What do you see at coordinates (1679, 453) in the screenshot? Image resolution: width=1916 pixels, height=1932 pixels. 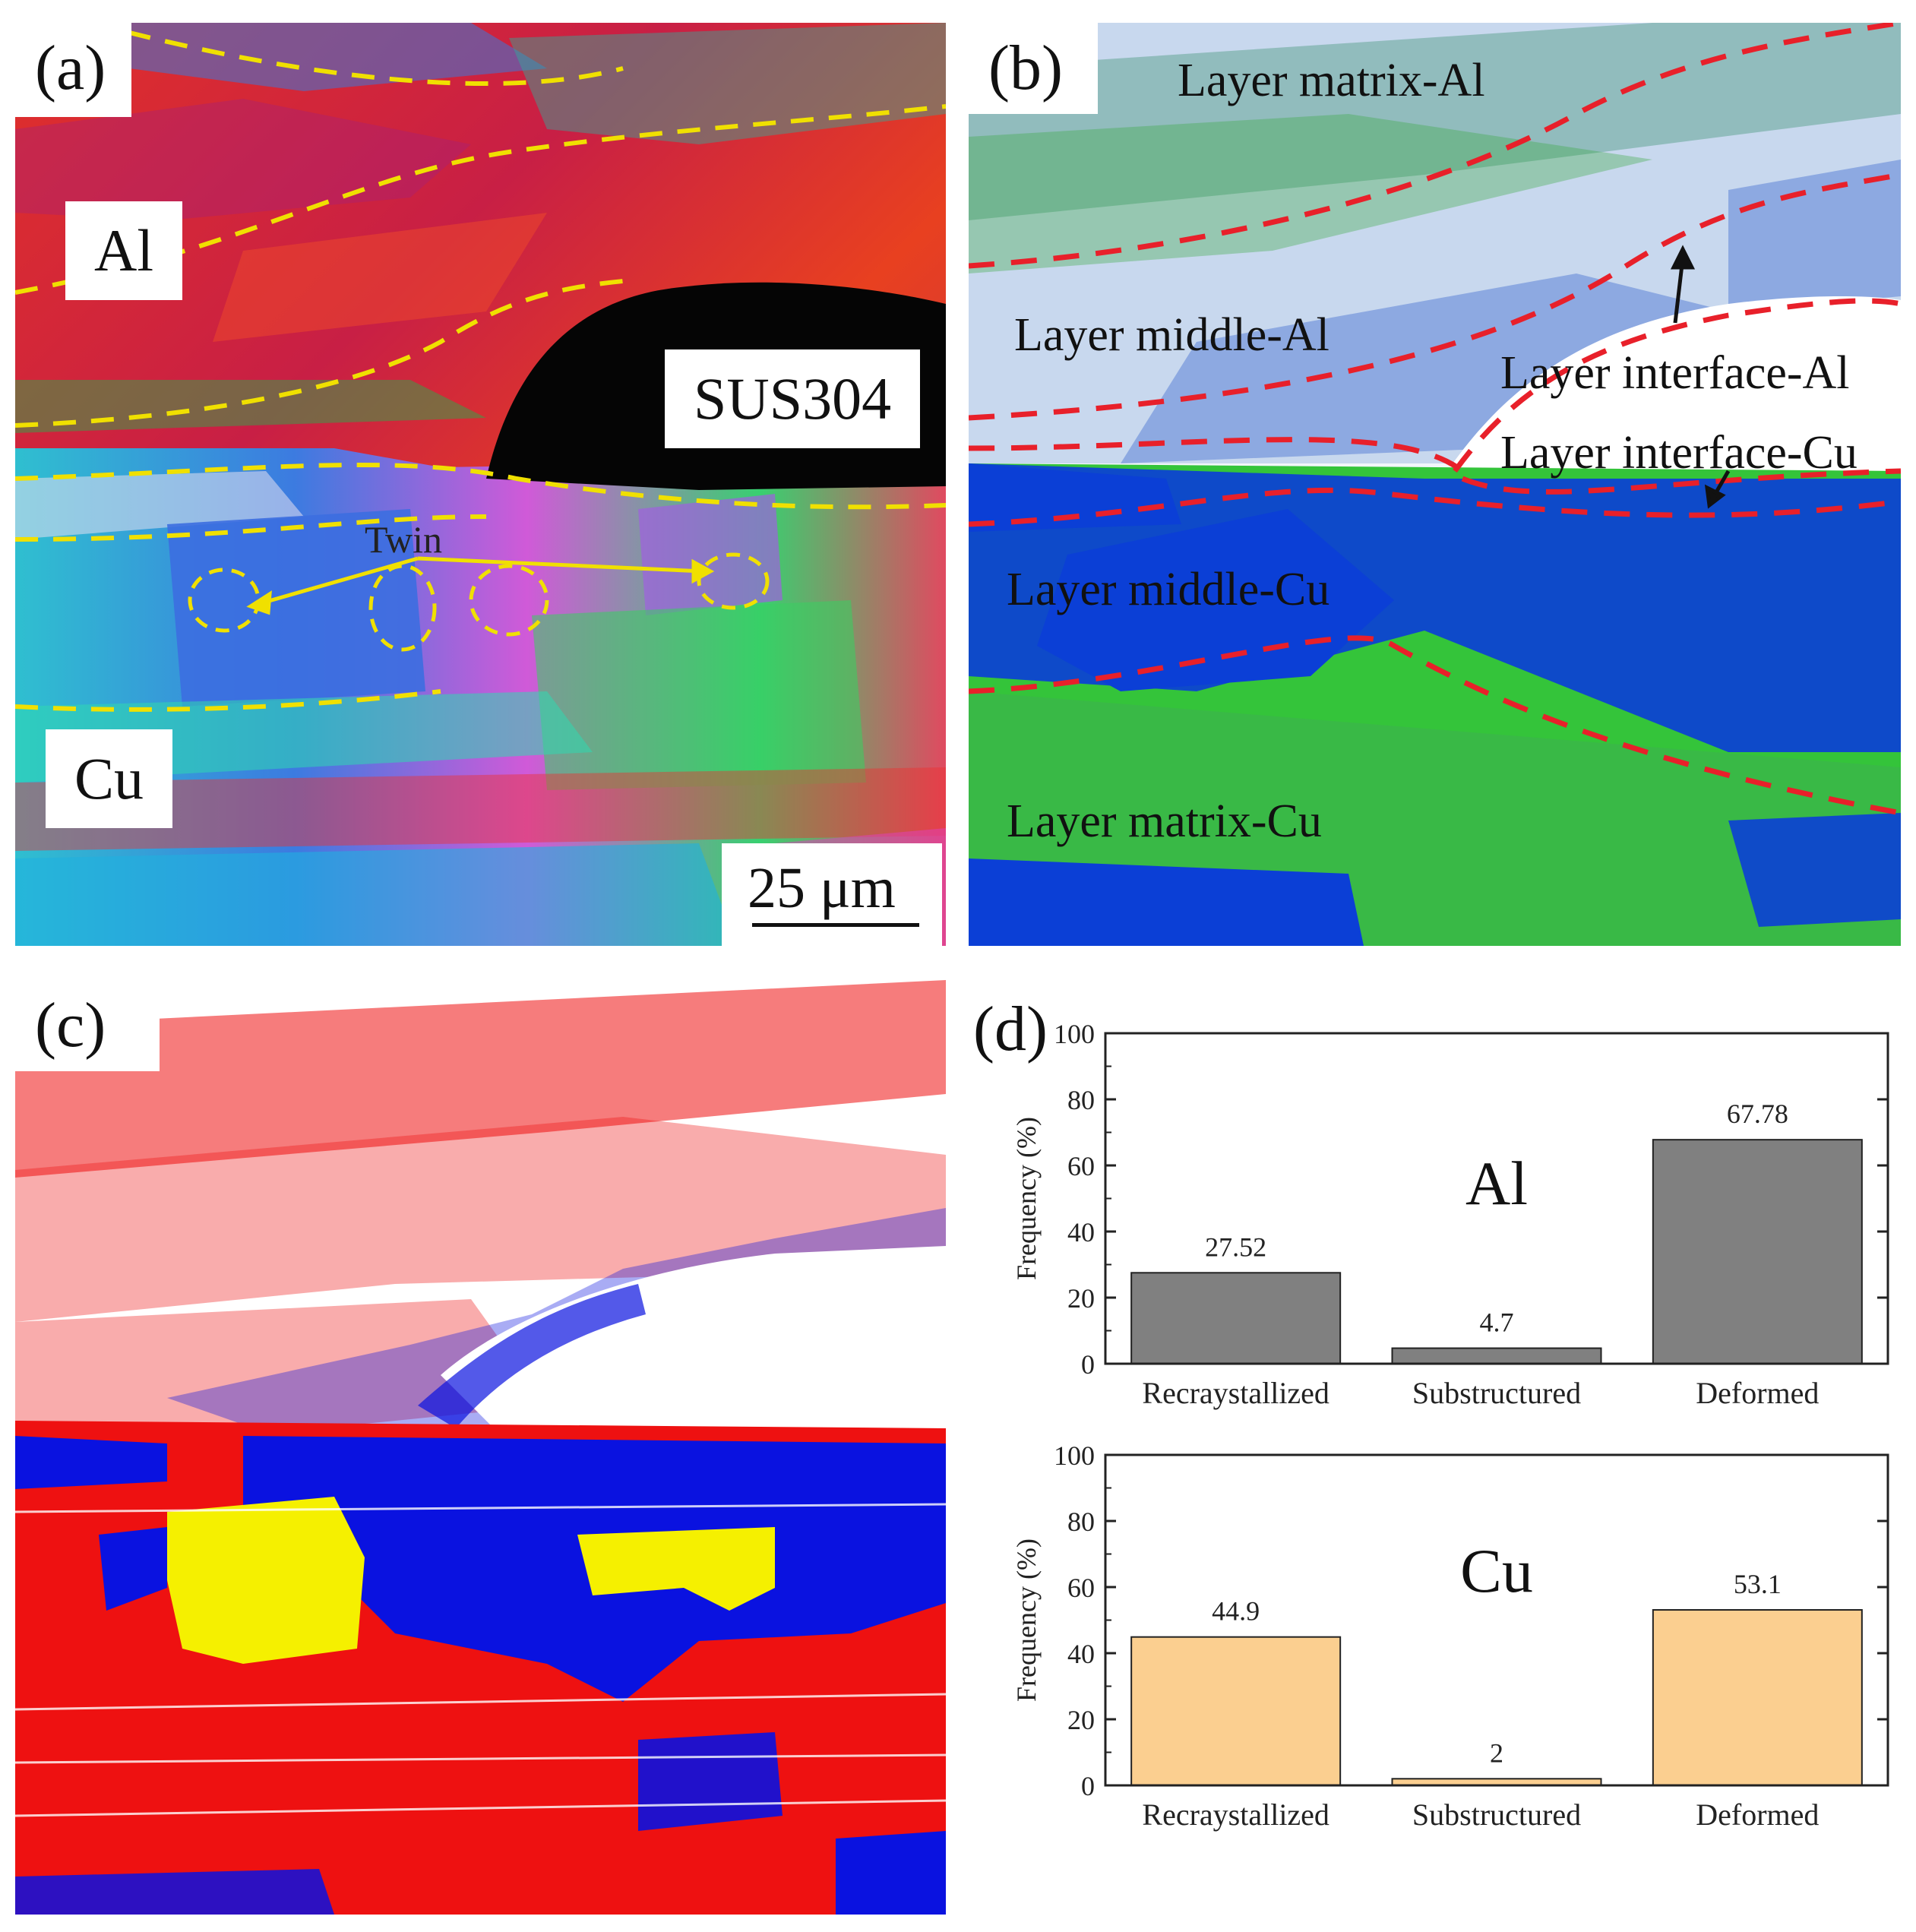 I see `region-label-interface-cu: Layer interface-Cu` at bounding box center [1679, 453].